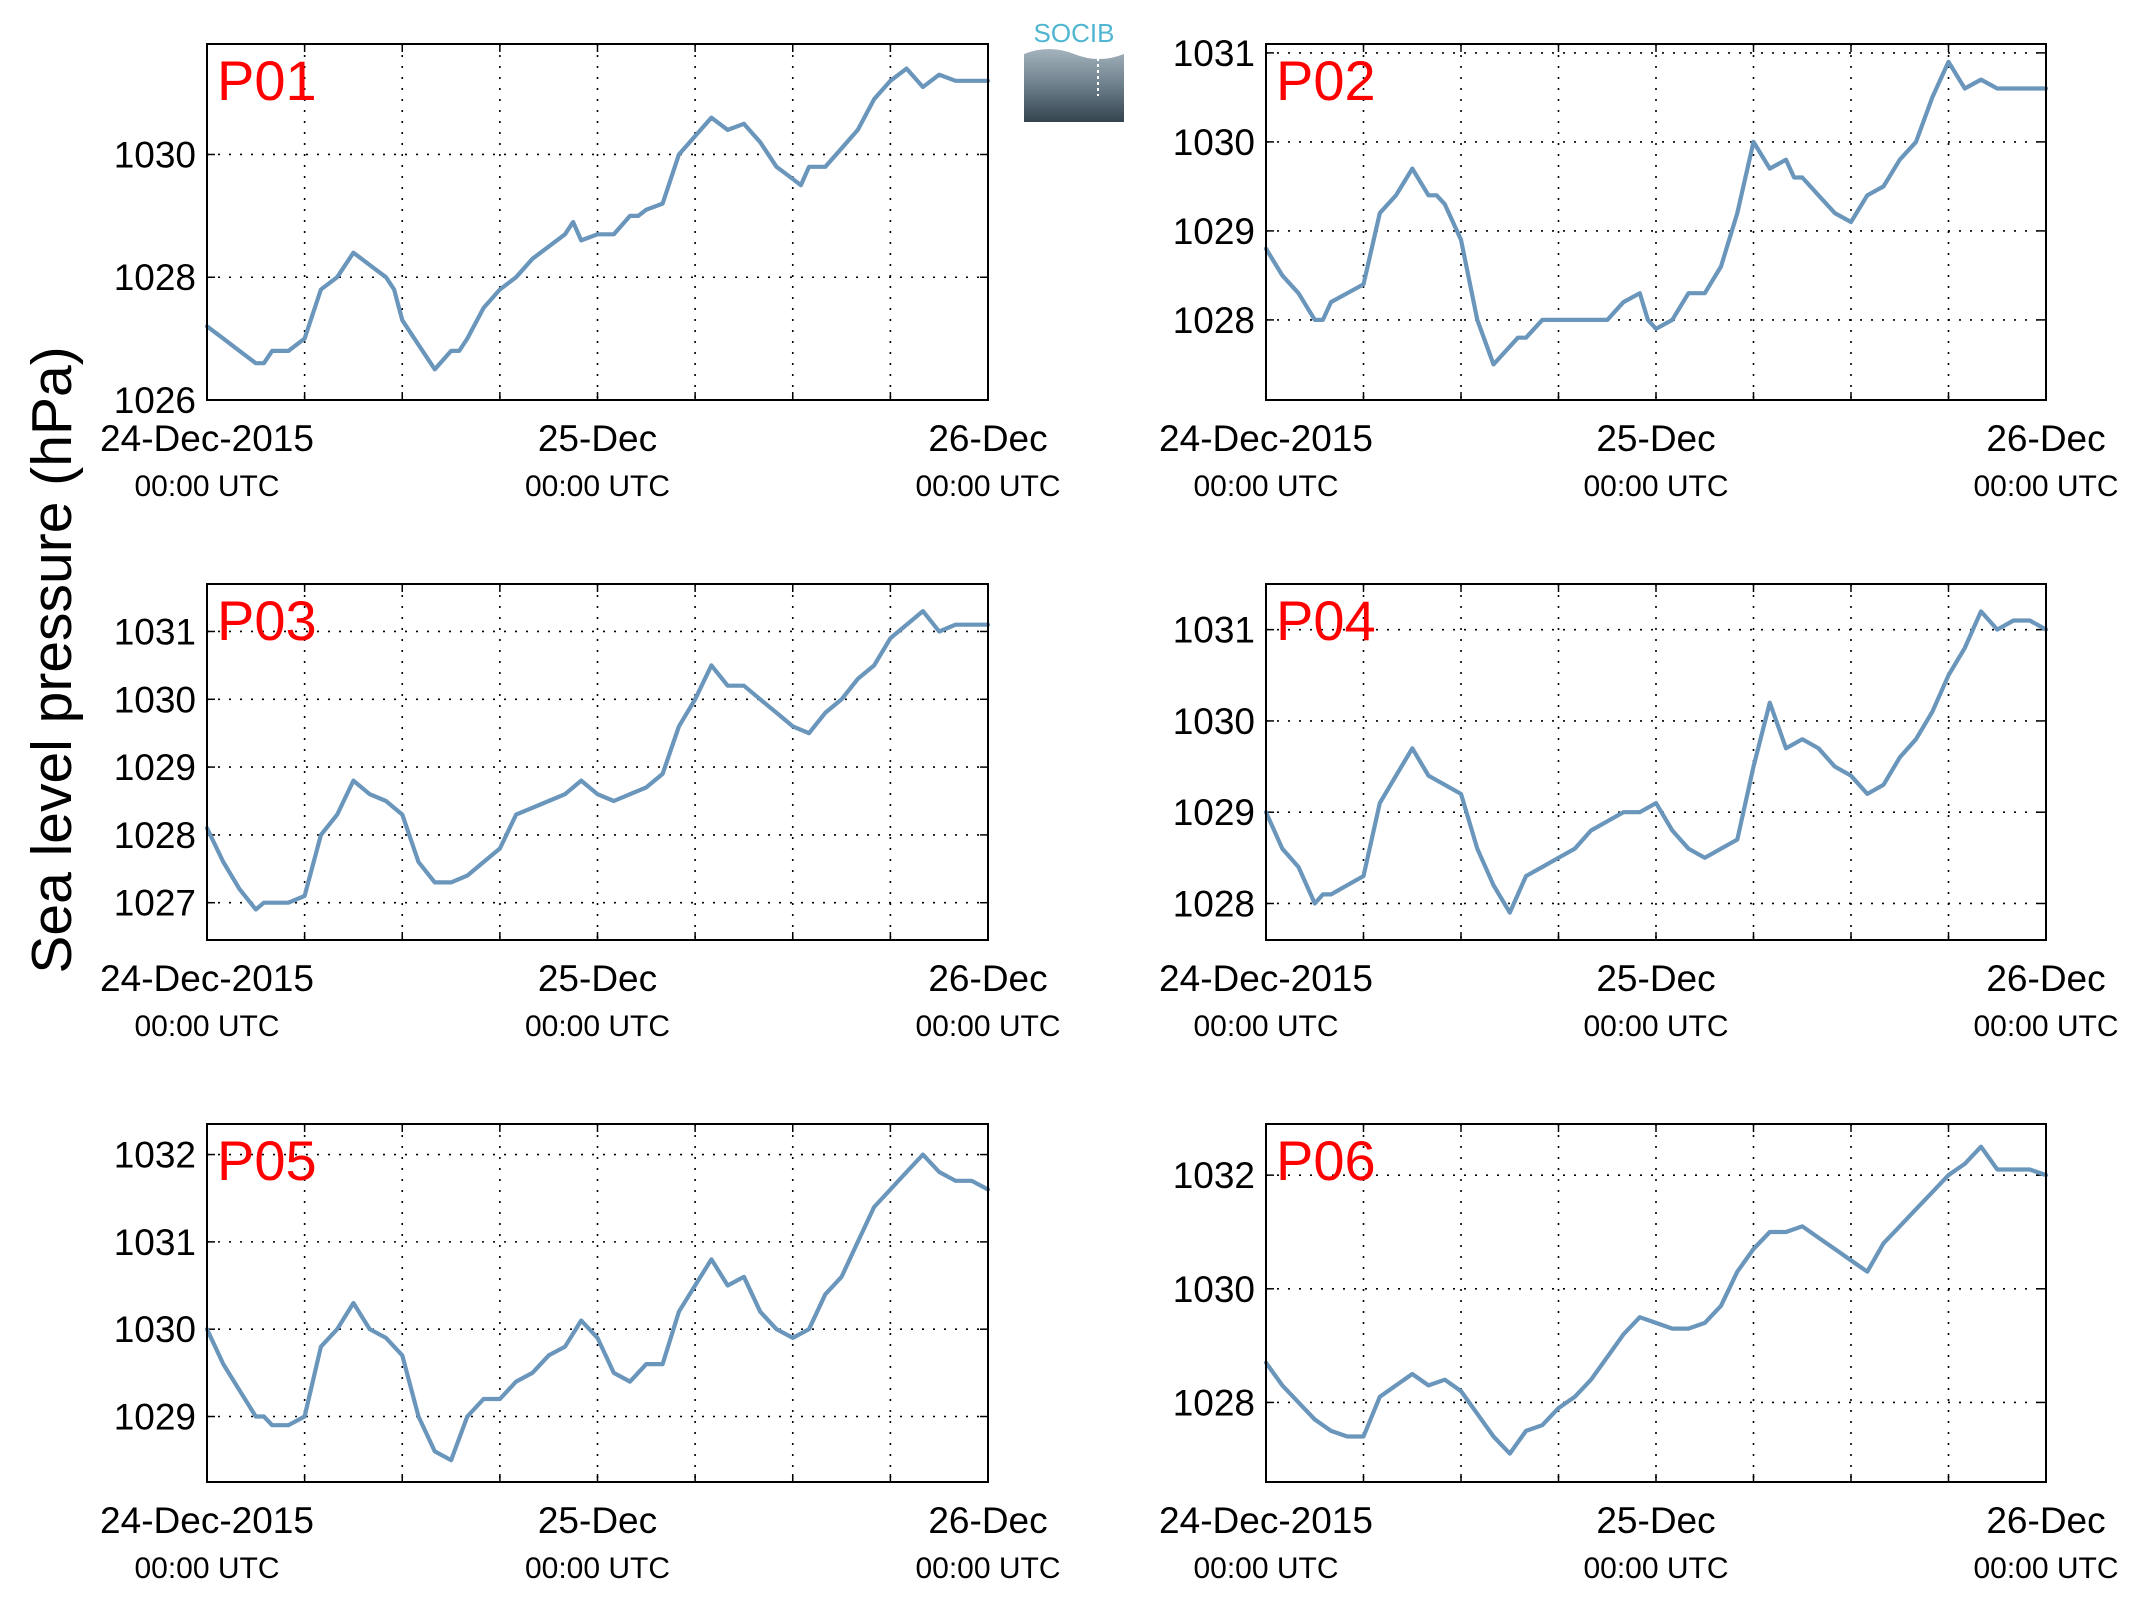 The width and height of the screenshot is (2133, 1608). I want to click on panel-3-xtick-label: 25-Dec, so click(597, 978).